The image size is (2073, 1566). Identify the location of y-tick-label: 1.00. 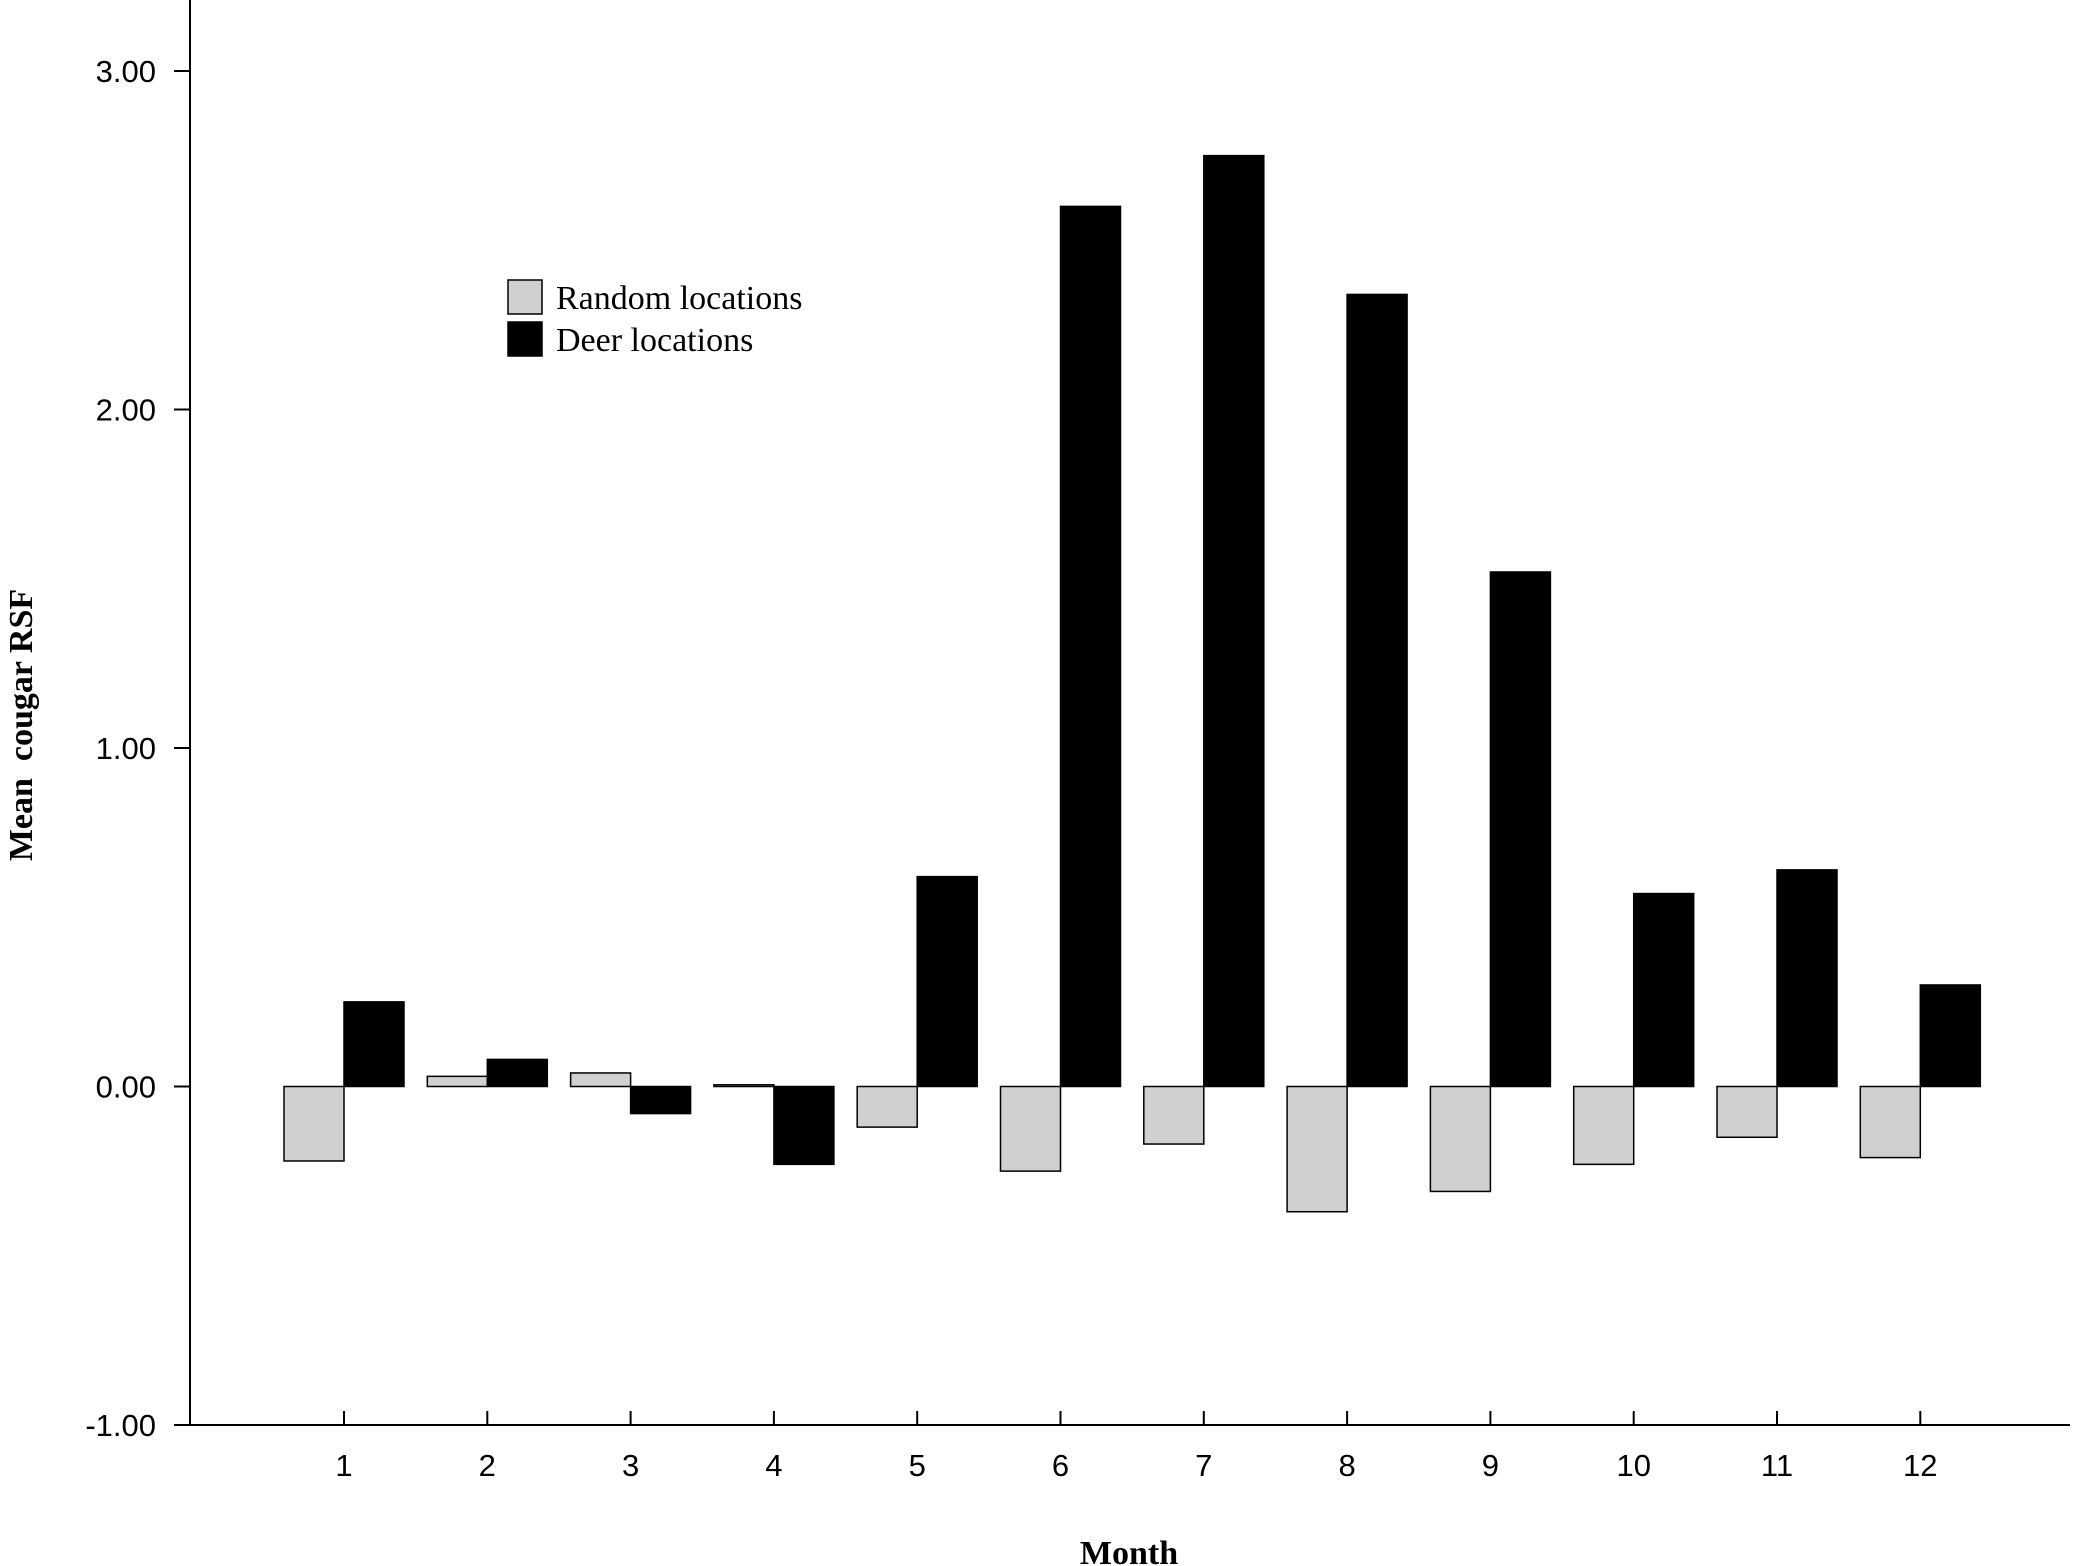
(126, 748).